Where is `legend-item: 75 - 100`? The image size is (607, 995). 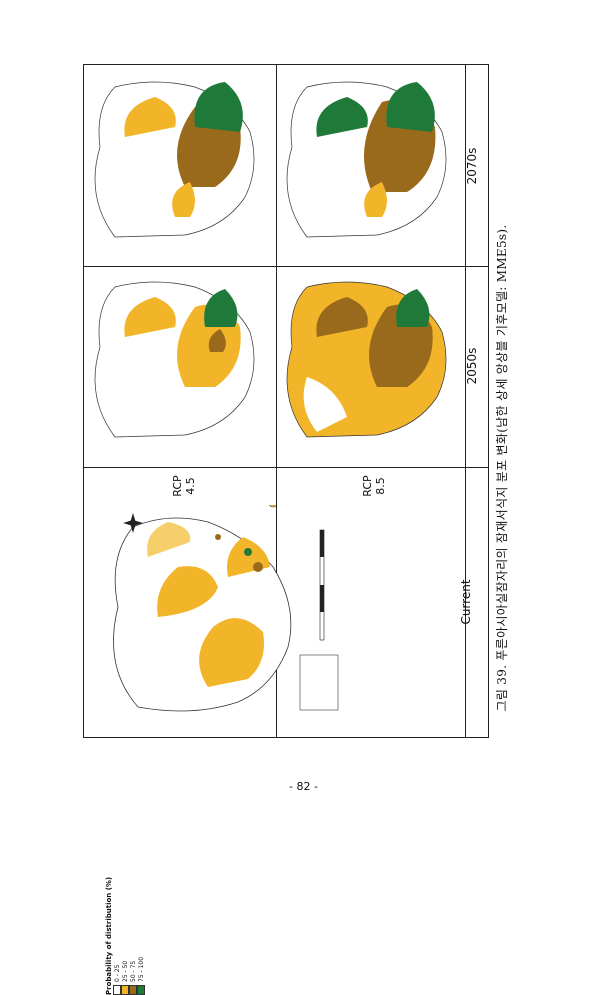
legend-item: 75 - 100 is located at coordinates (141, 930).